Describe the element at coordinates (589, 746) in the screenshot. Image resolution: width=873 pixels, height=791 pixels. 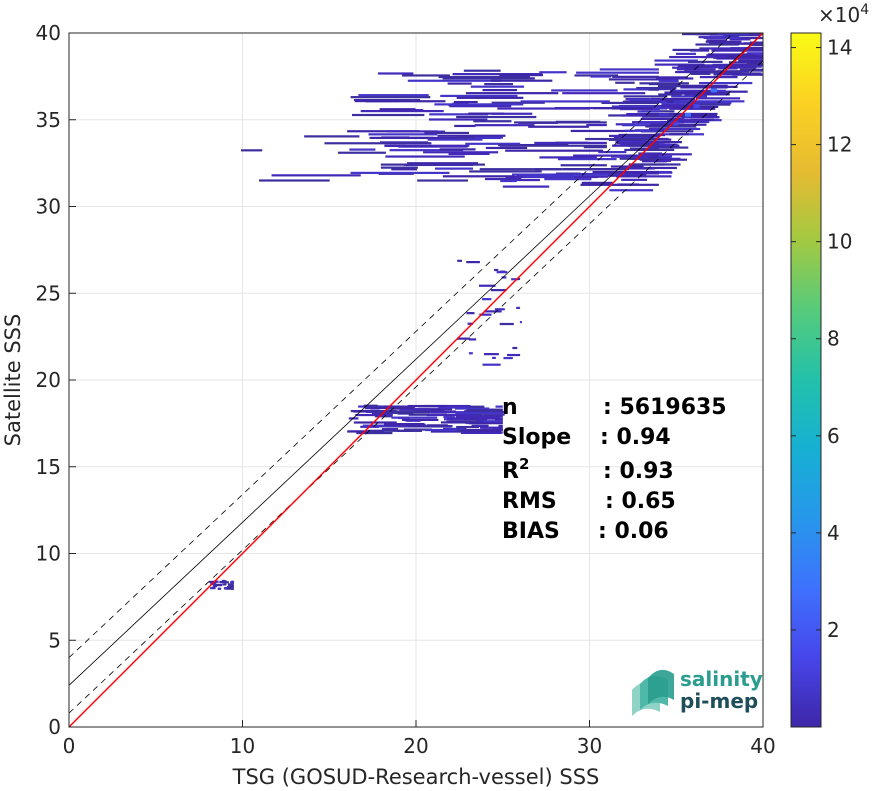
I see `x-tick-label: 30` at that location.